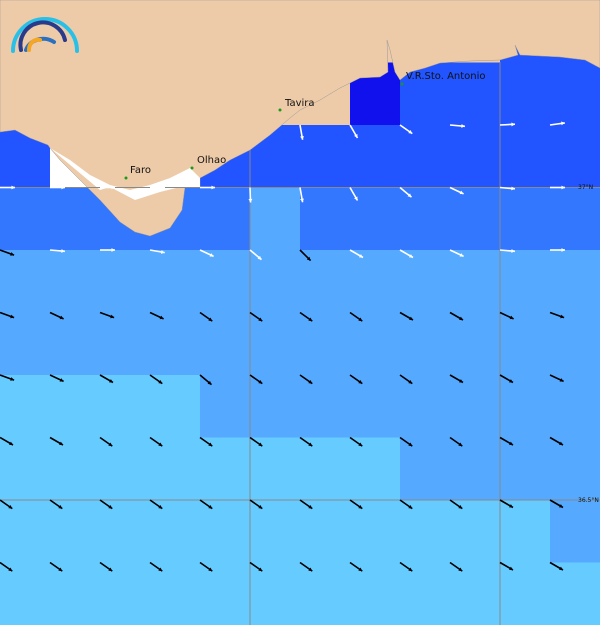 The height and width of the screenshot is (625, 600). I want to click on place-marker-faro, so click(126, 178).